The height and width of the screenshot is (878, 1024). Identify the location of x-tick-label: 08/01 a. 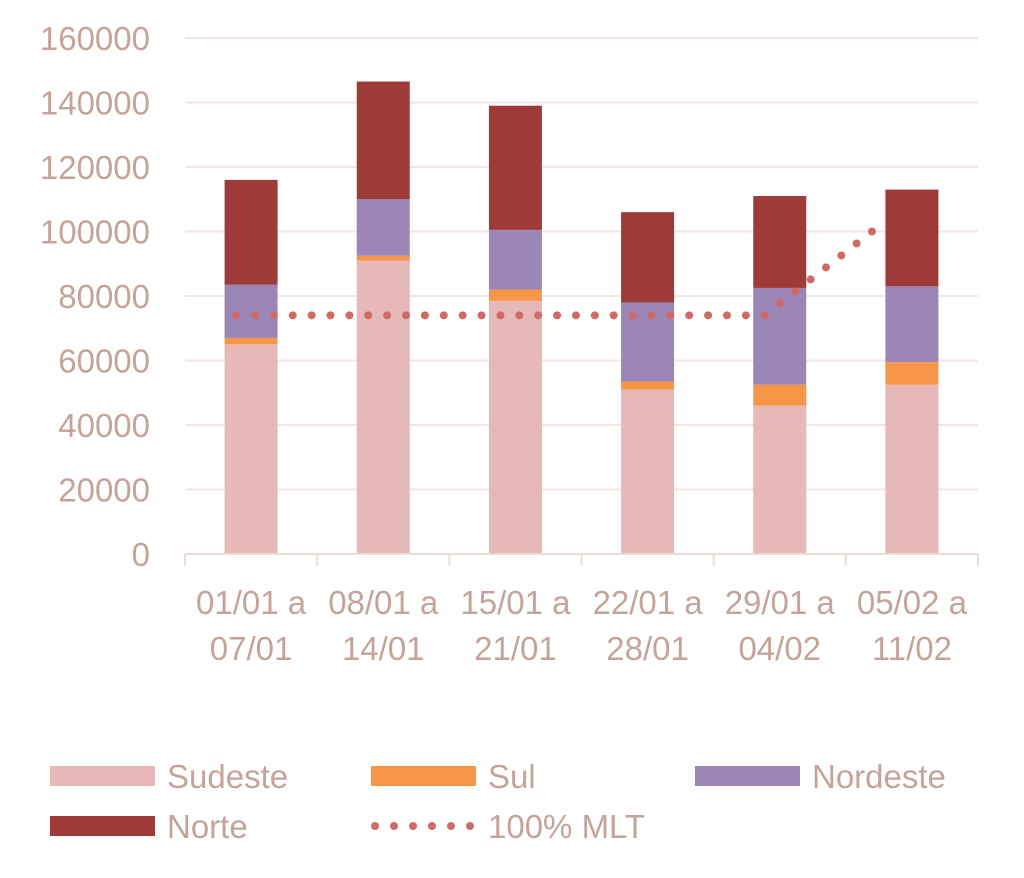
(383, 602).